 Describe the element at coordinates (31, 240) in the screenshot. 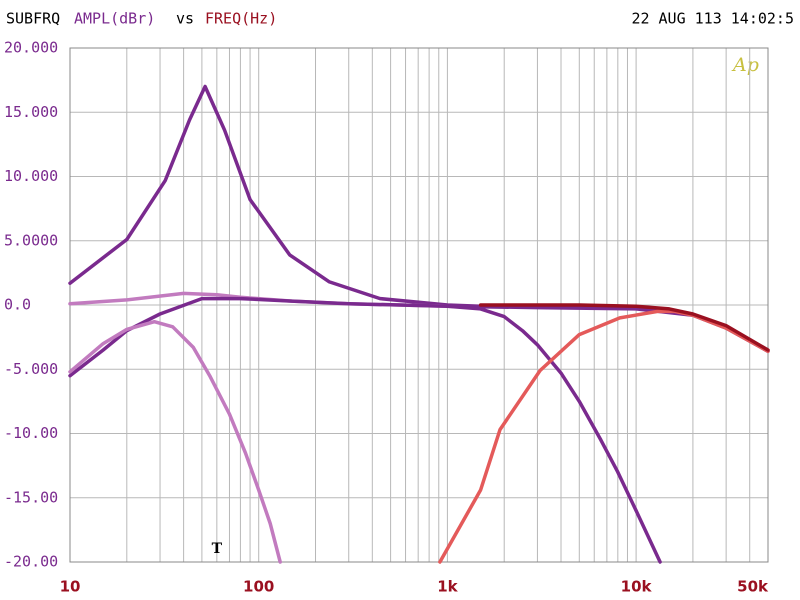

I see `y-tick-label: 5.0000` at that location.